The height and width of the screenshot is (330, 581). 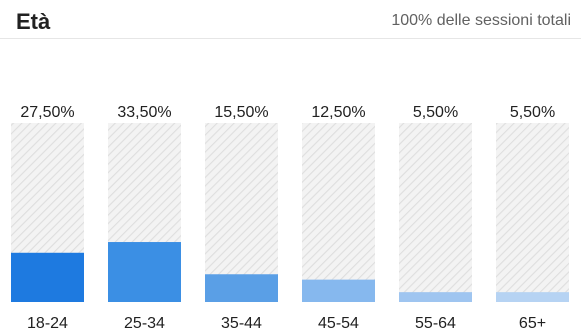 I want to click on value-label-18-24: 27,50%, so click(x=47, y=112).